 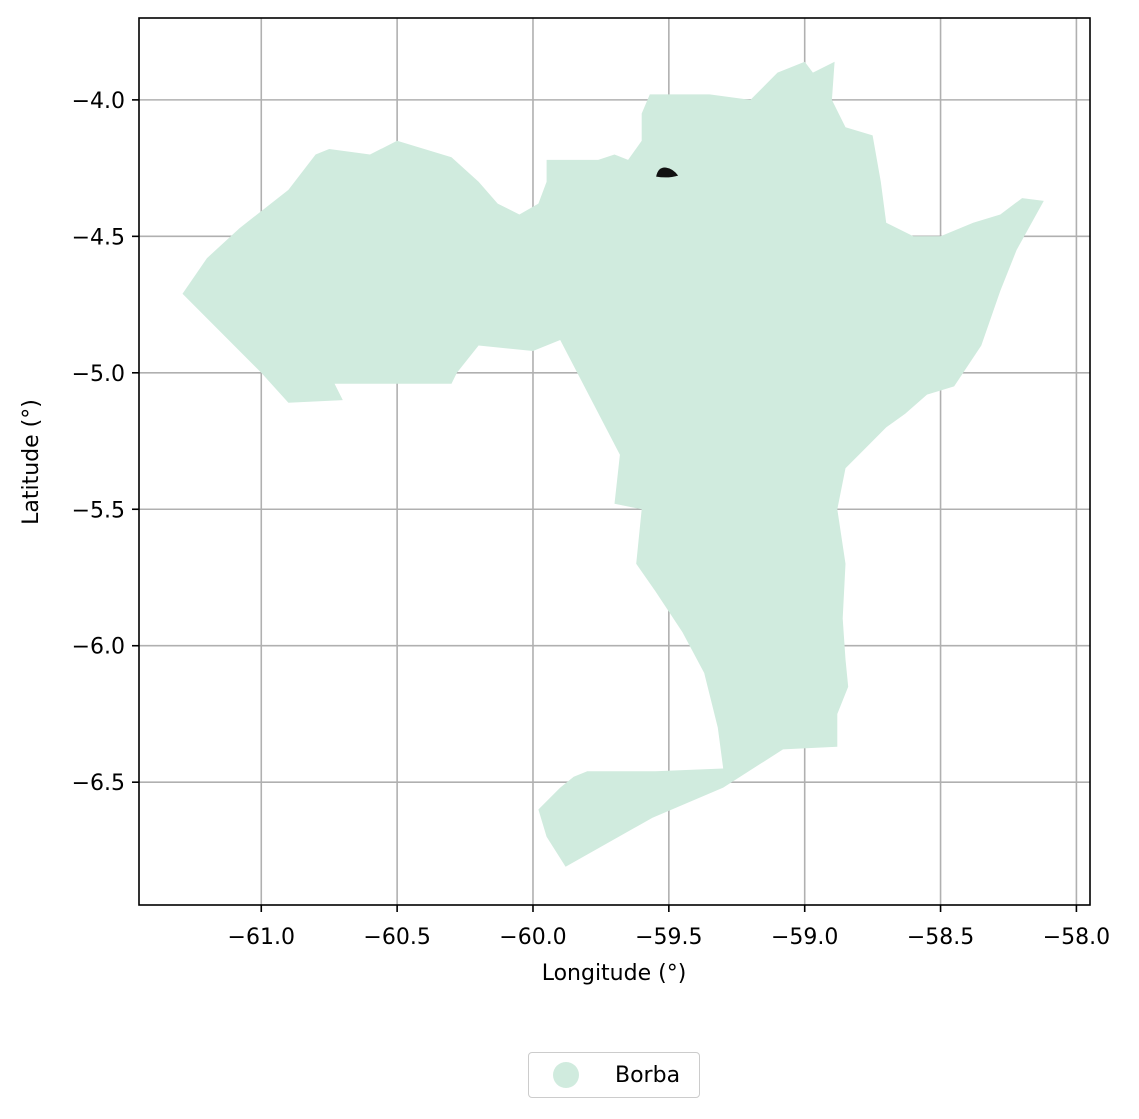 I want to click on y-axis-ticks: −4.0 −4.5 −5.0 −5.5 −6.0 −6.5, so click(x=105, y=442).